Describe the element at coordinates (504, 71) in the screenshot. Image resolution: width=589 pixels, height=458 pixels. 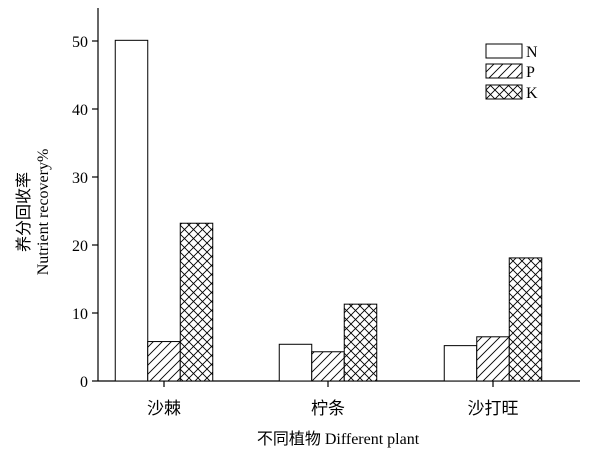
I see `legend-swatch-p` at that location.